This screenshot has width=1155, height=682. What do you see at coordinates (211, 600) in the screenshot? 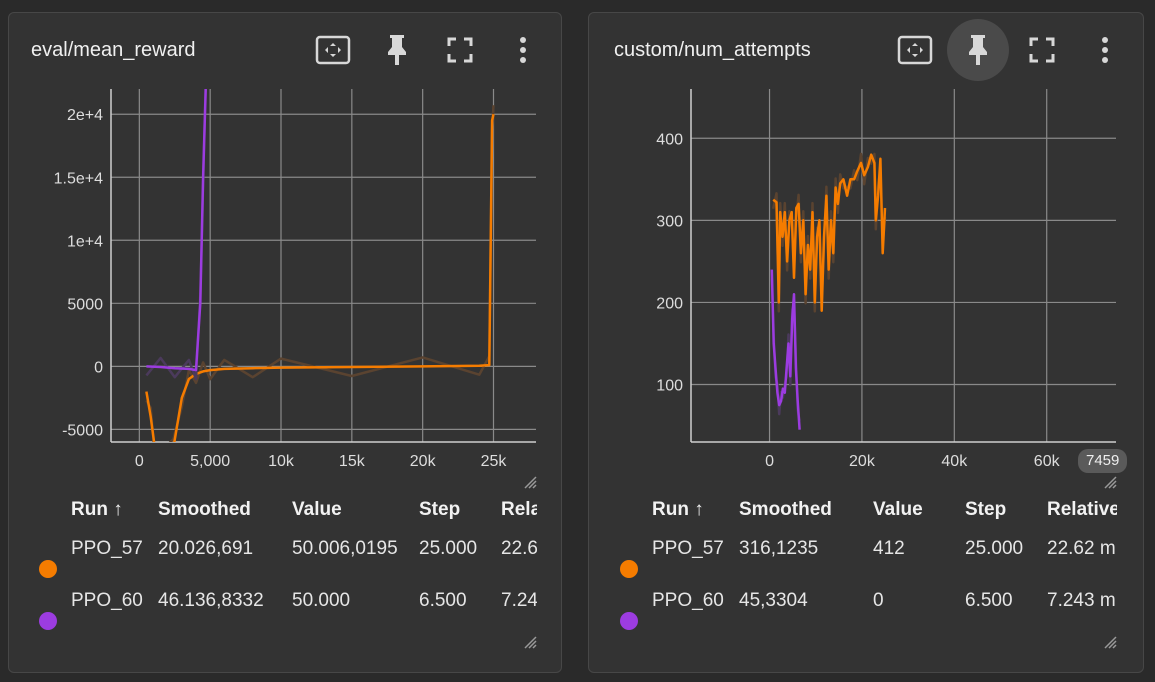
I see `smoothed-value: 46.136,8332` at bounding box center [211, 600].